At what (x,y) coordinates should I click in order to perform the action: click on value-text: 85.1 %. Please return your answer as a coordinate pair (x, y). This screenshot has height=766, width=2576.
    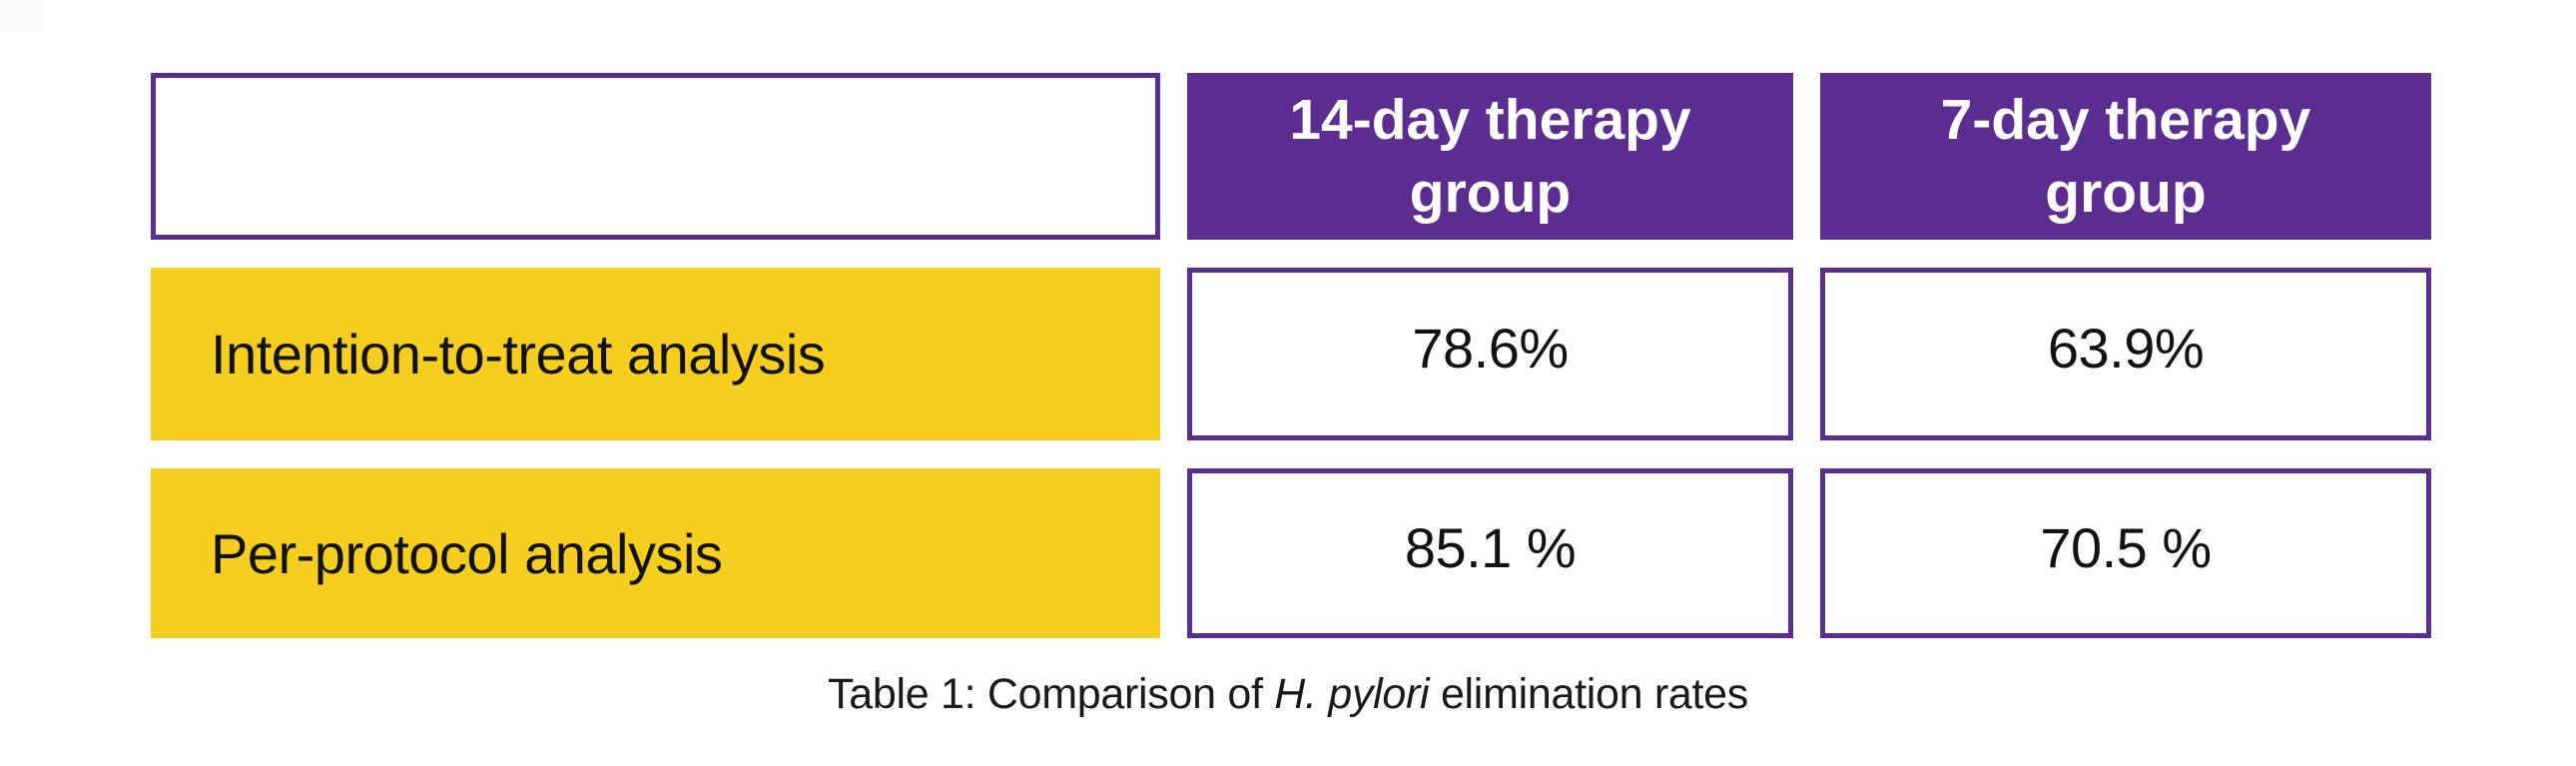
    Looking at the image, I should click on (1490, 547).